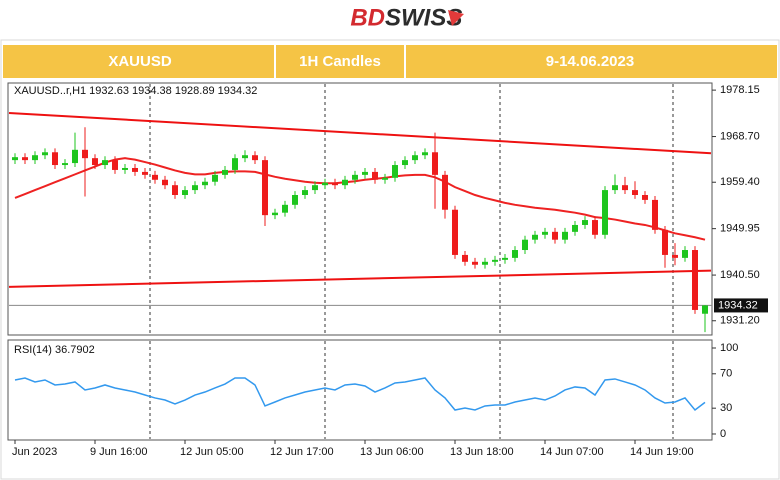 This screenshot has width=780, height=480. I want to click on y-tick-label: 1949.95, so click(740, 229).